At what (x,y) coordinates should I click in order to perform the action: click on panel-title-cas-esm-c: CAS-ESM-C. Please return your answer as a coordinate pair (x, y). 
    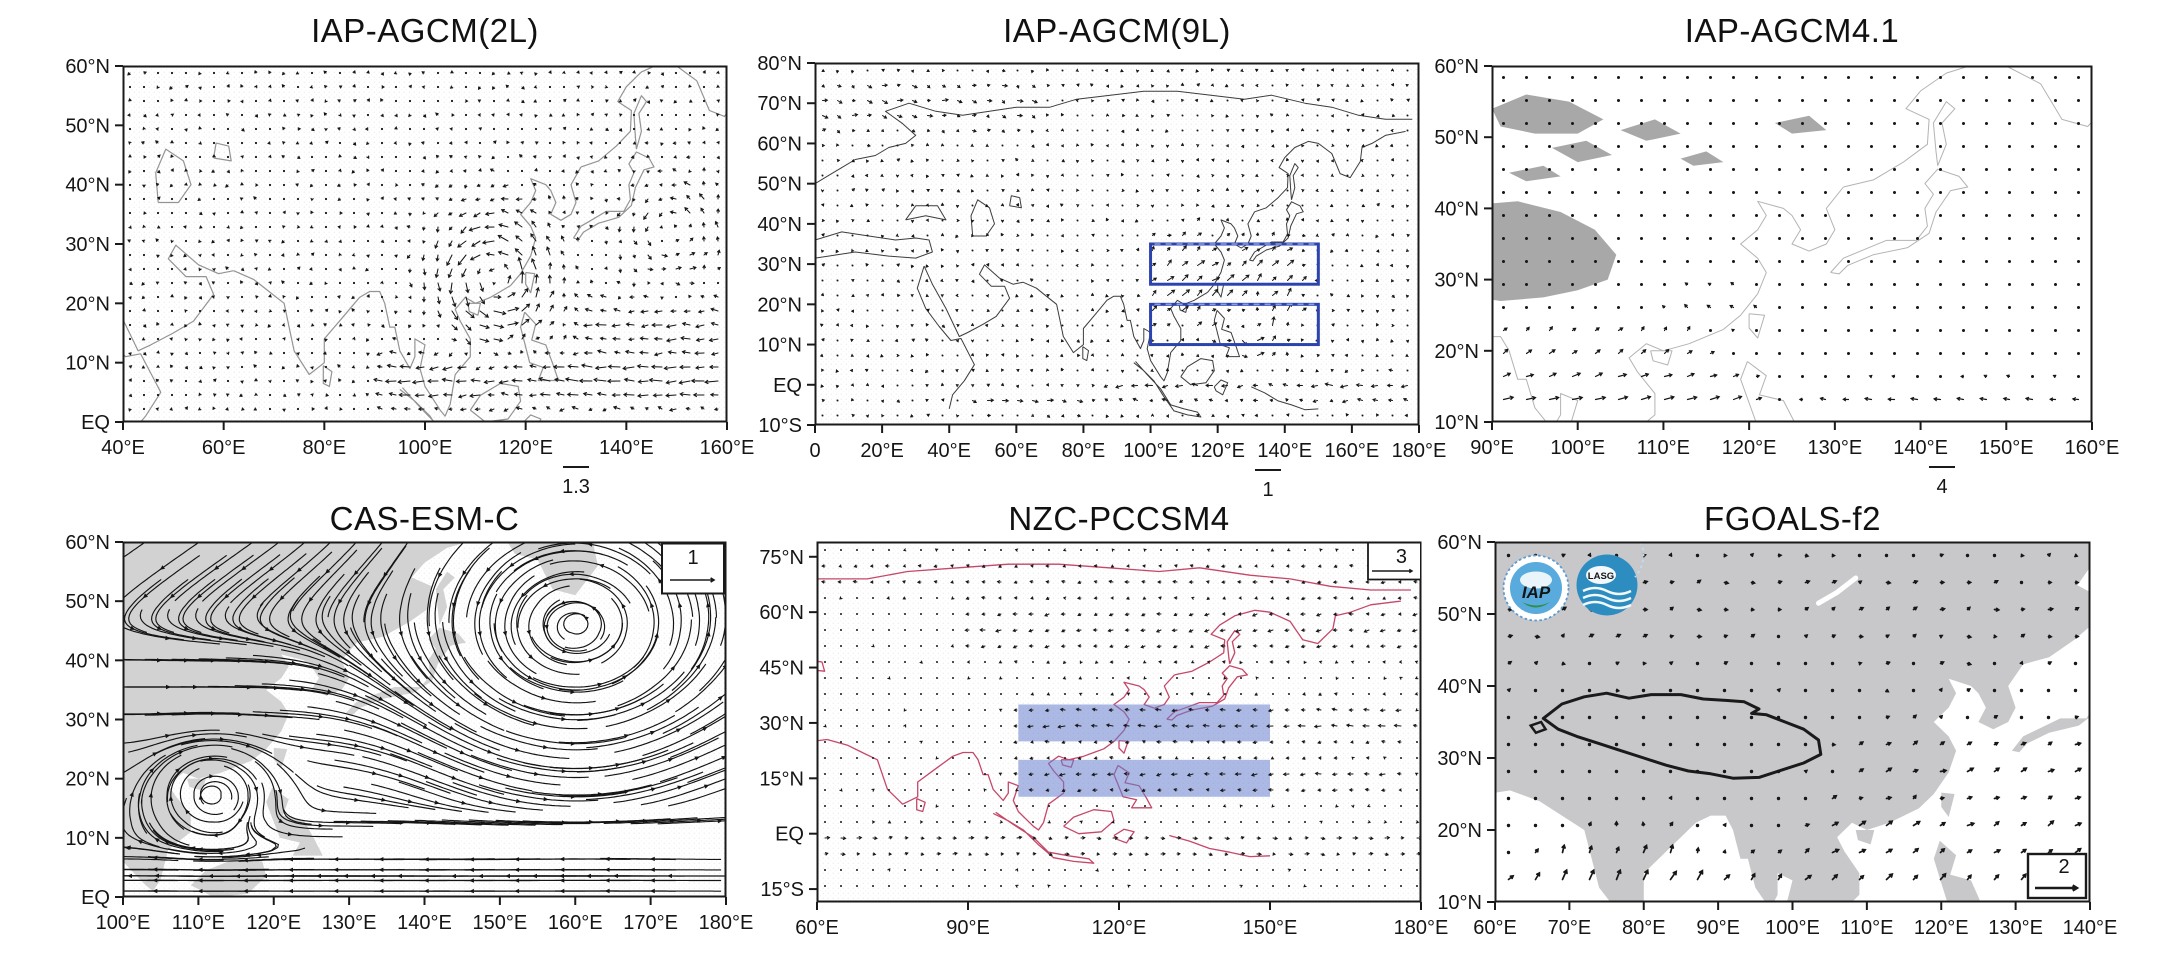
    Looking at the image, I should click on (424, 518).